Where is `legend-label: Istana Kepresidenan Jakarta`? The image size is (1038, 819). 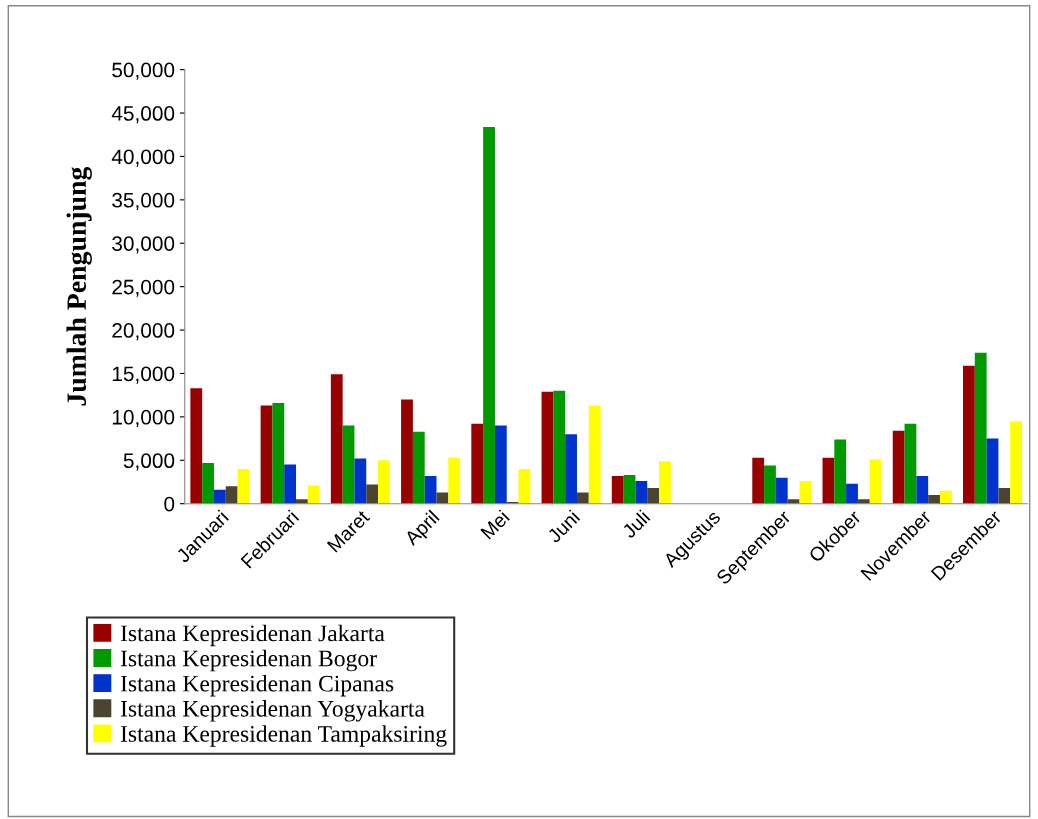
legend-label: Istana Kepresidenan Jakarta is located at coordinates (252, 635).